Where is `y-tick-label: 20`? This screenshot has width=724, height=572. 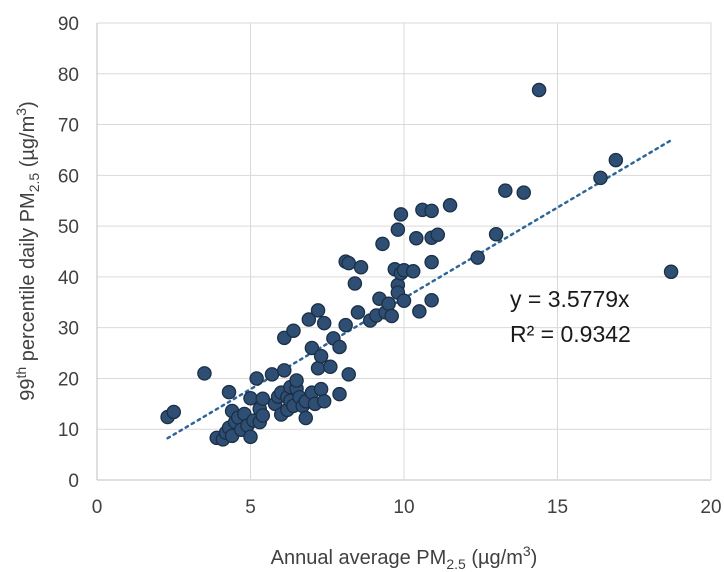 y-tick-label: 20 is located at coordinates (68, 379).